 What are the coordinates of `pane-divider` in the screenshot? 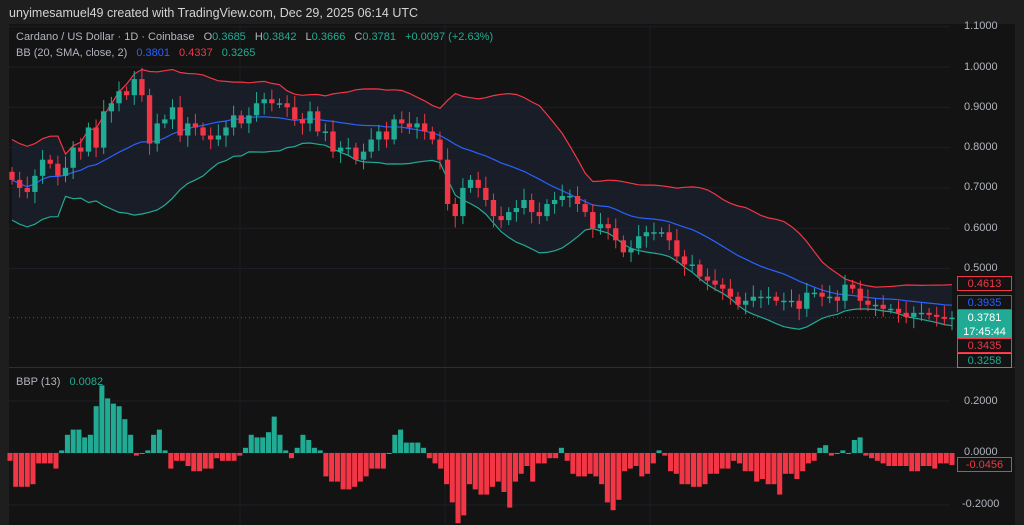 It's located at (512, 367).